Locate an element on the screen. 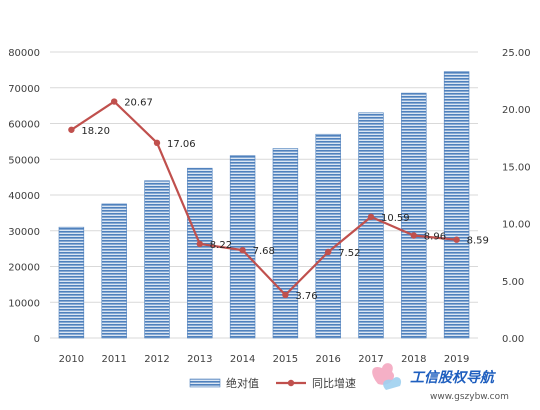 The image size is (540, 410). data-label: 18.20 is located at coordinates (95, 131).